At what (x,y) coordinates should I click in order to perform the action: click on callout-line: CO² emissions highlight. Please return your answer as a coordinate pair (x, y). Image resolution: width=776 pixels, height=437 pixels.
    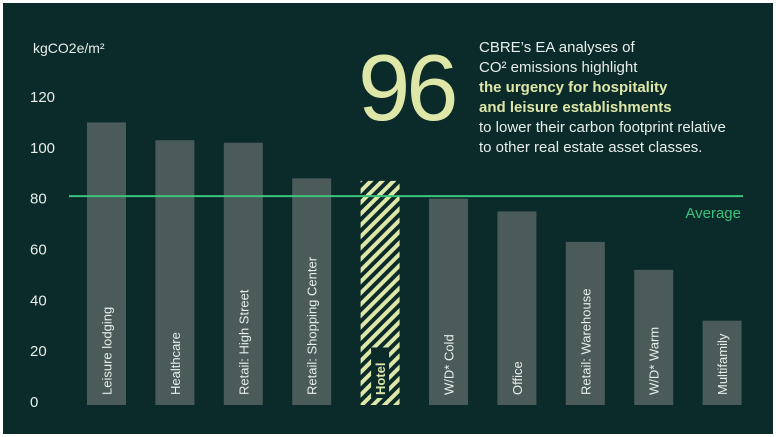
    Looking at the image, I should click on (558, 67).